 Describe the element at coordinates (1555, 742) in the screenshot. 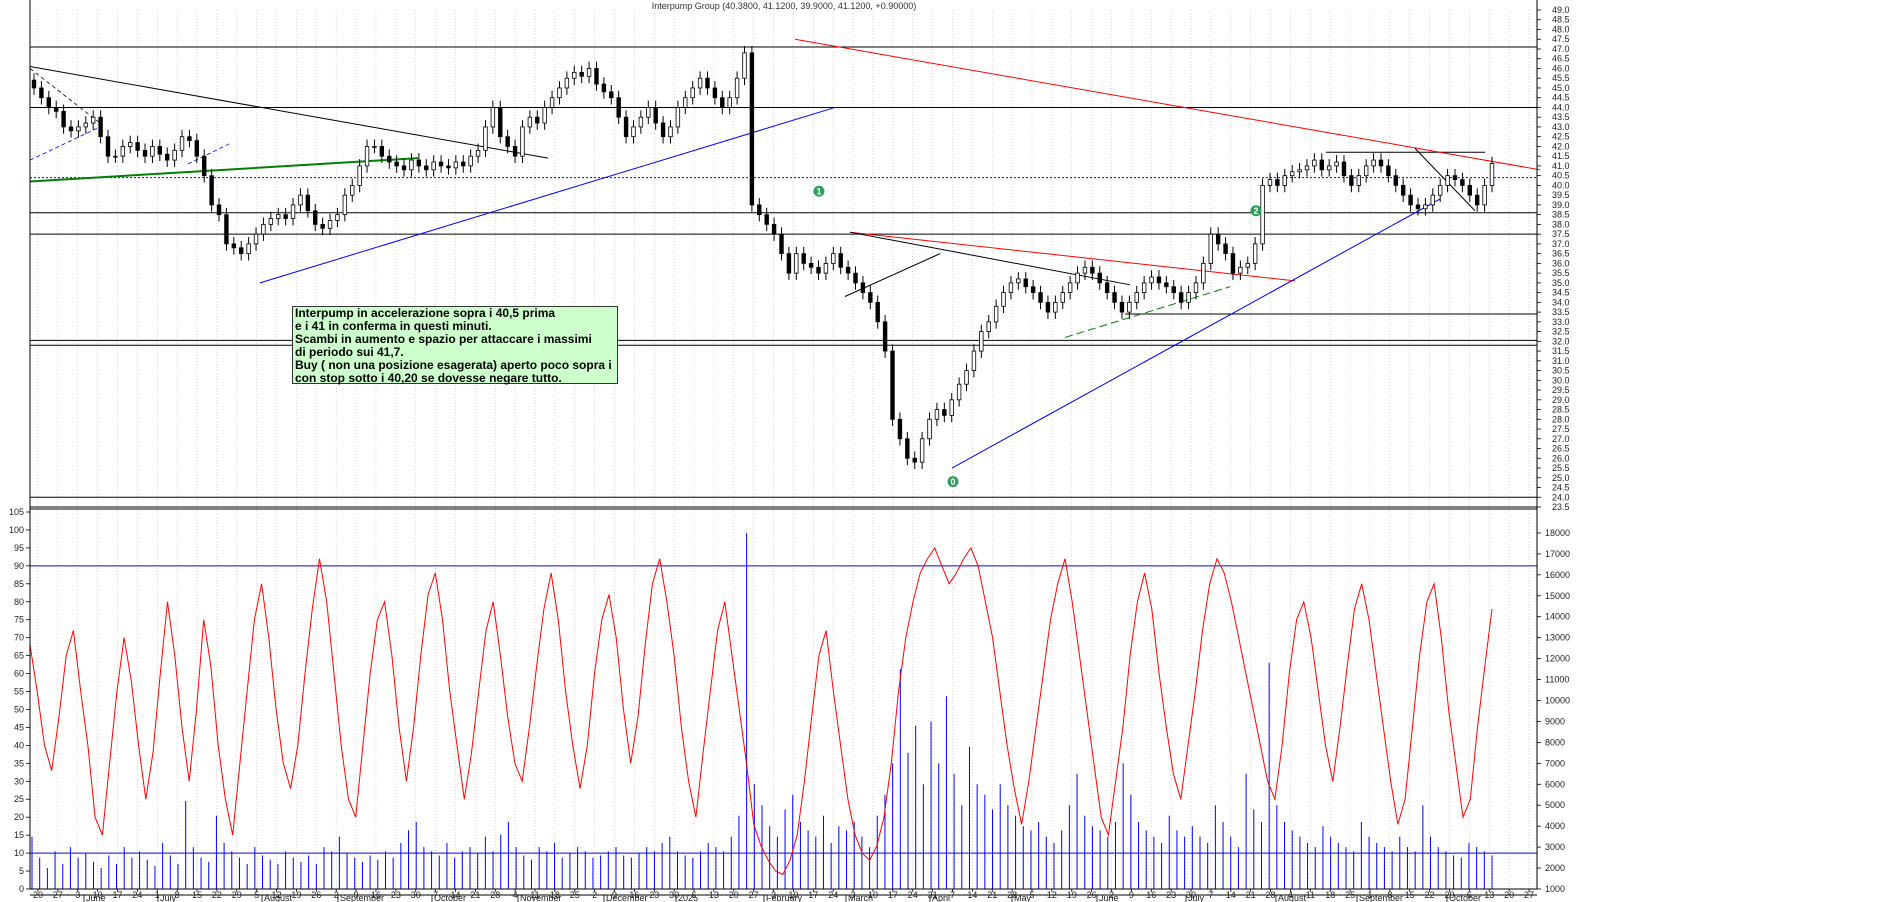

I see `volume-tick-label: 8000` at that location.